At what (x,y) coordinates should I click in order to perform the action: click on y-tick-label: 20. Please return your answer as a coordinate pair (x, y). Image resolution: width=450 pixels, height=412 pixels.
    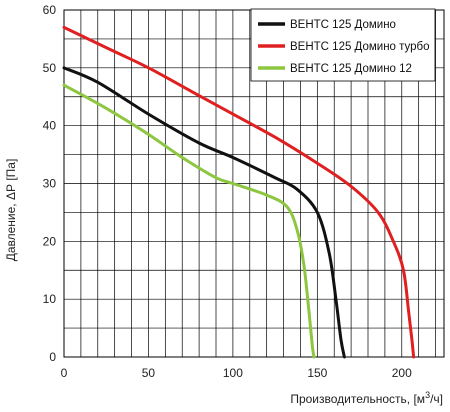
    Looking at the image, I should click on (50, 241).